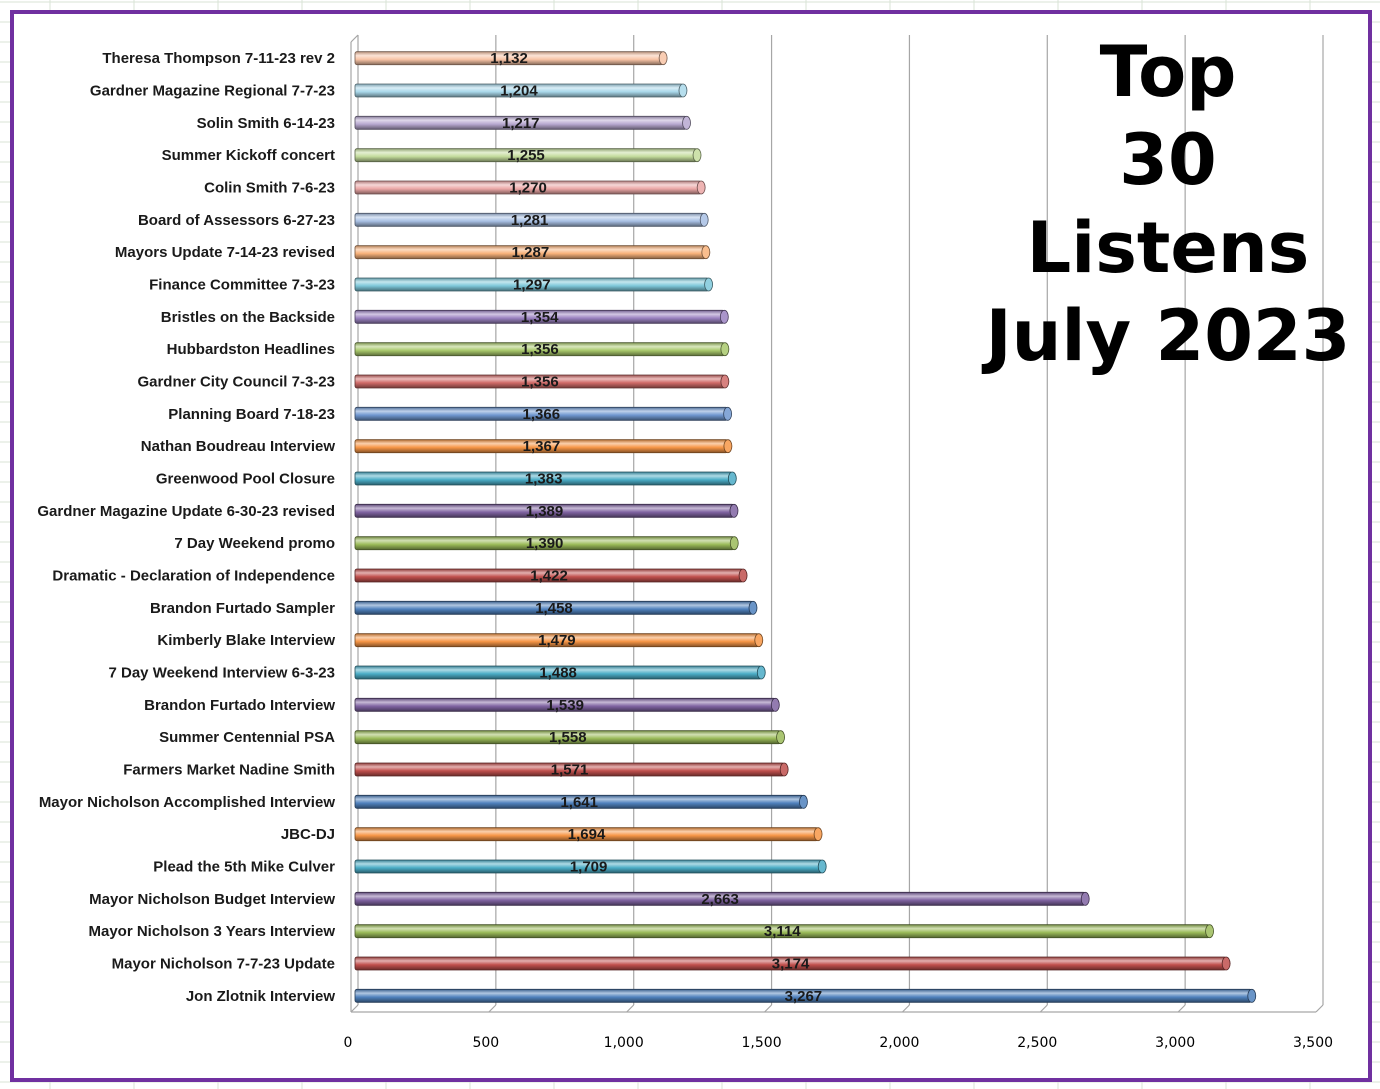 Image resolution: width=1380 pixels, height=1089 pixels. I want to click on data-label: 1,255, so click(526, 155).